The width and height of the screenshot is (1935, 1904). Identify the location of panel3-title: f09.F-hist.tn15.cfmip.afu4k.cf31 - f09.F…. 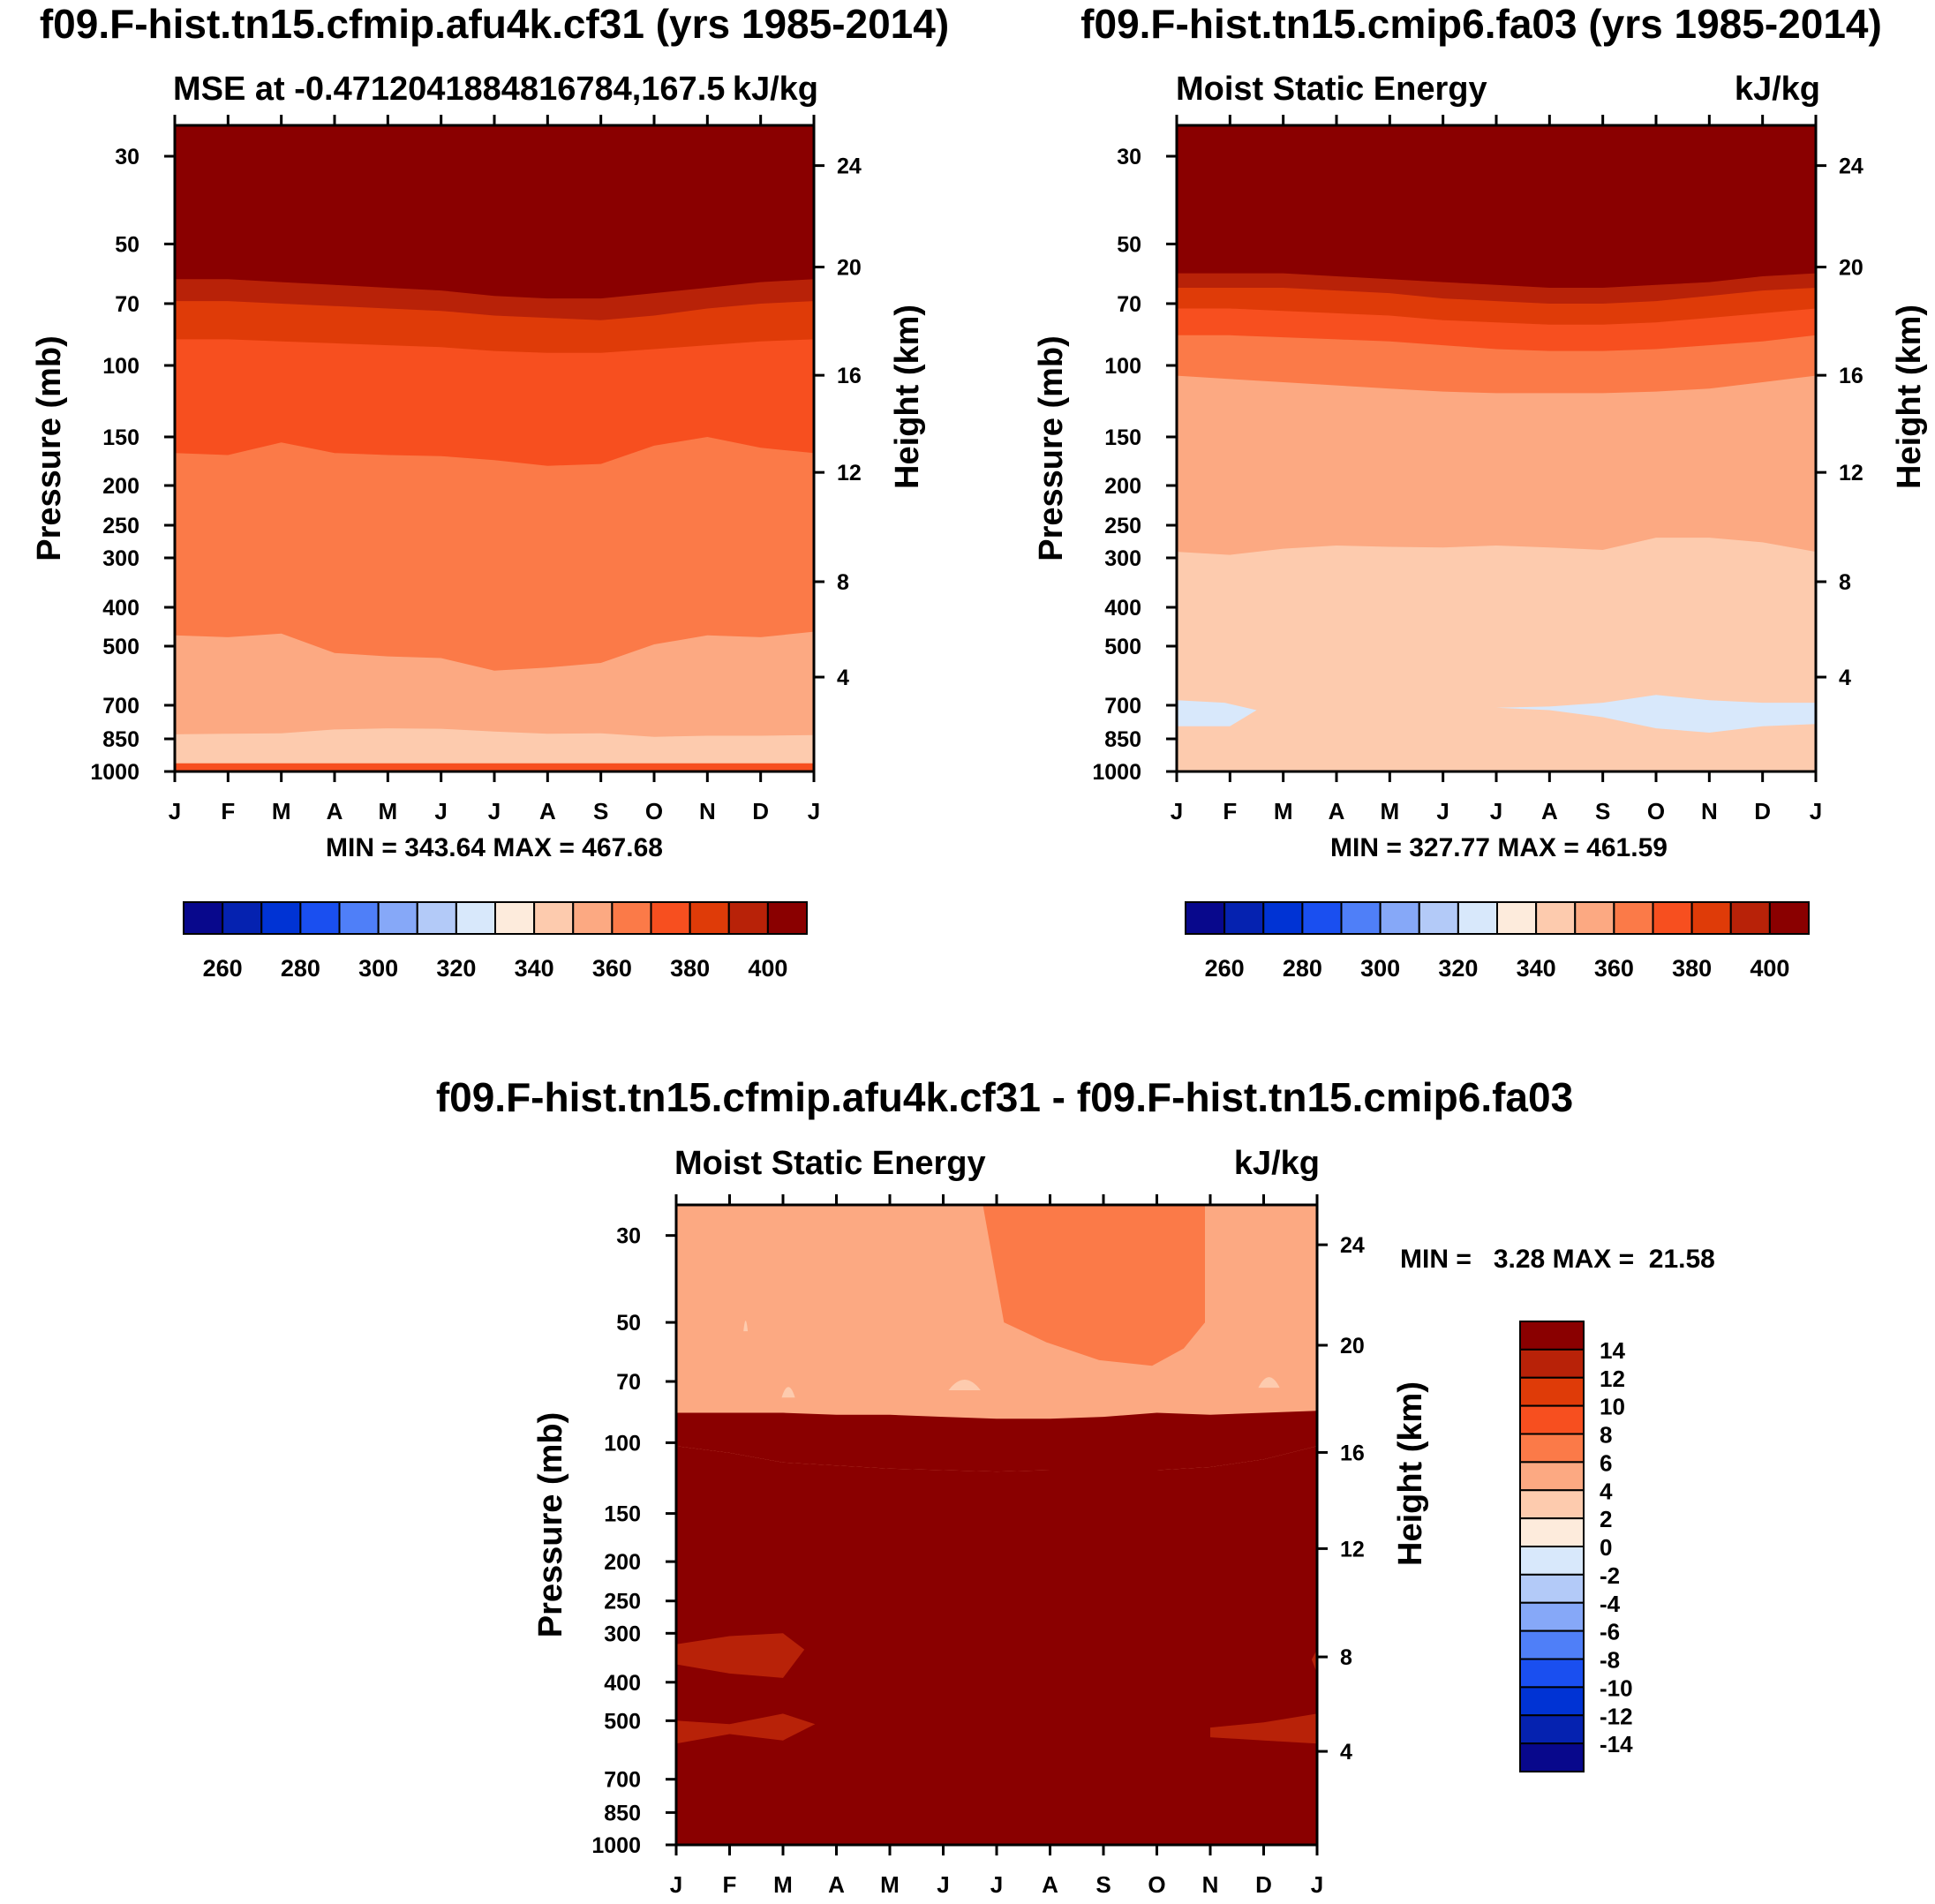
(1004, 1097).